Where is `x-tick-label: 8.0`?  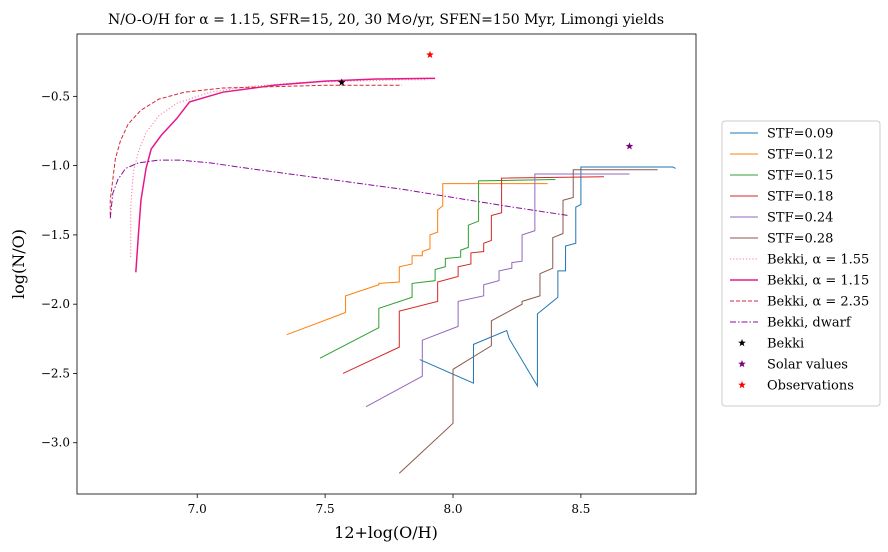 x-tick-label: 8.0 is located at coordinates (452, 509).